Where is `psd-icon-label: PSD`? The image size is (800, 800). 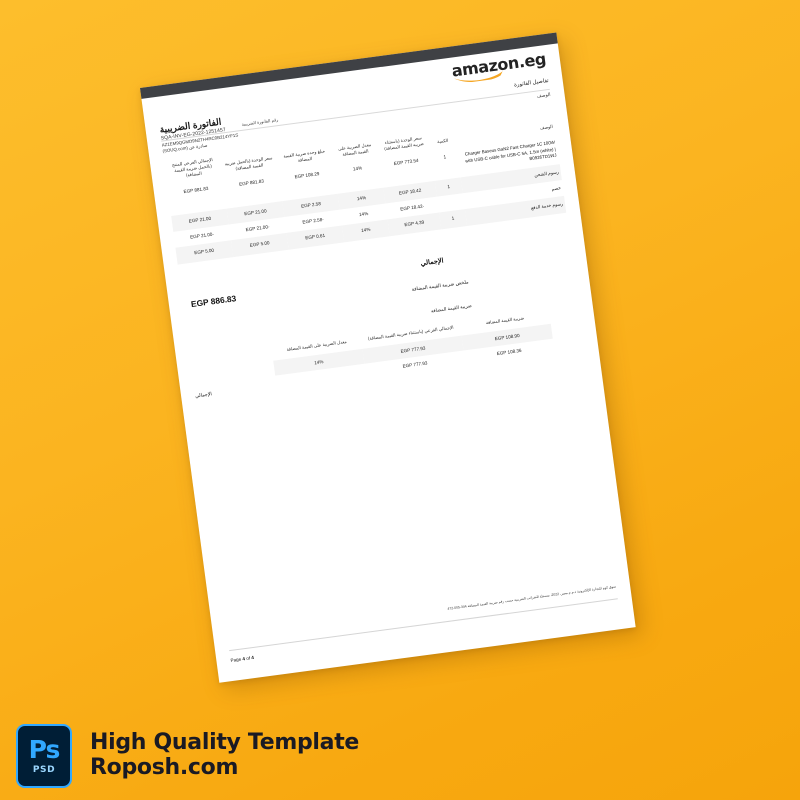 psd-icon-label: PSD is located at coordinates (44, 770).